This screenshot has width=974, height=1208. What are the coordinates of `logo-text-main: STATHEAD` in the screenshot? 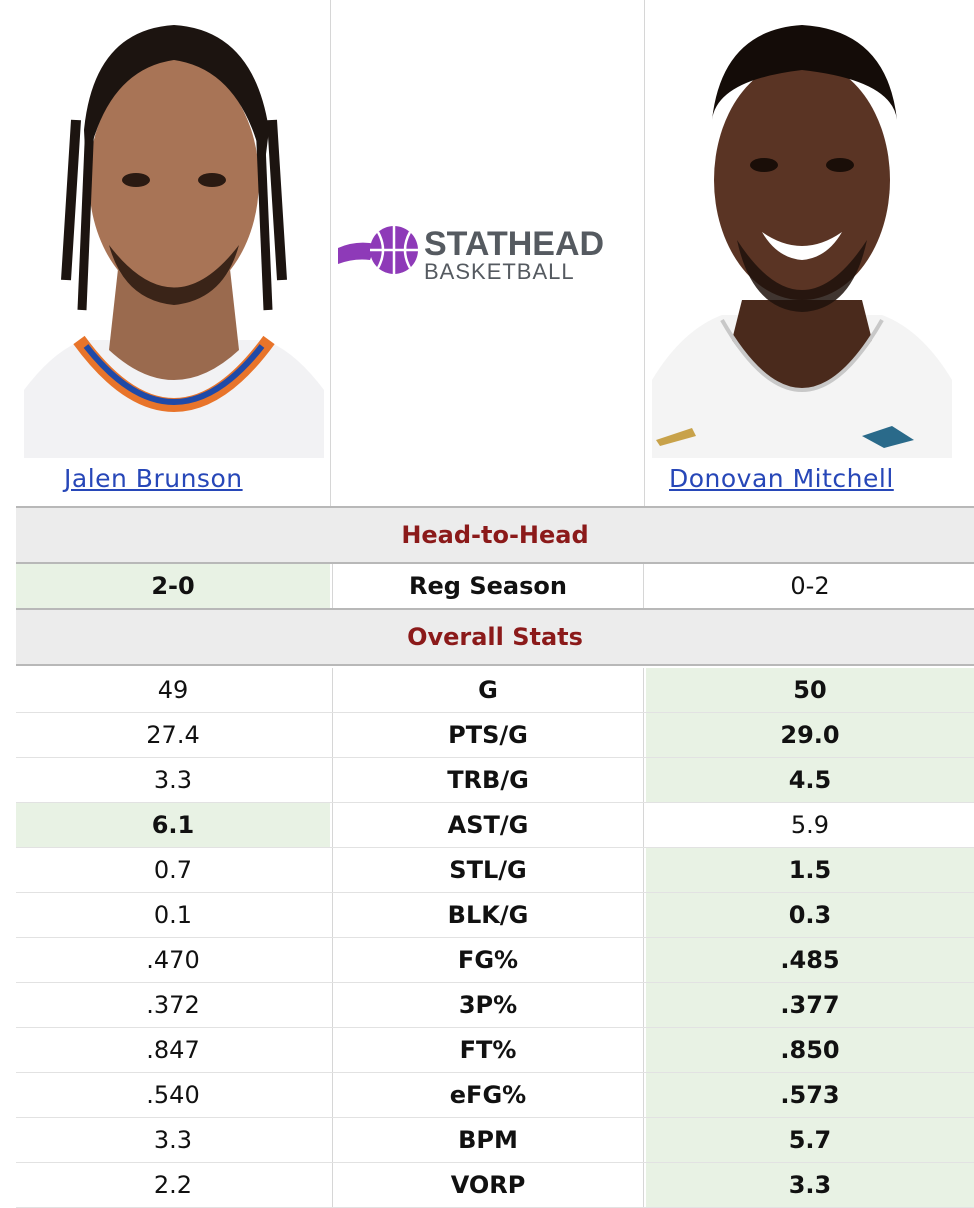 It's located at (514, 244).